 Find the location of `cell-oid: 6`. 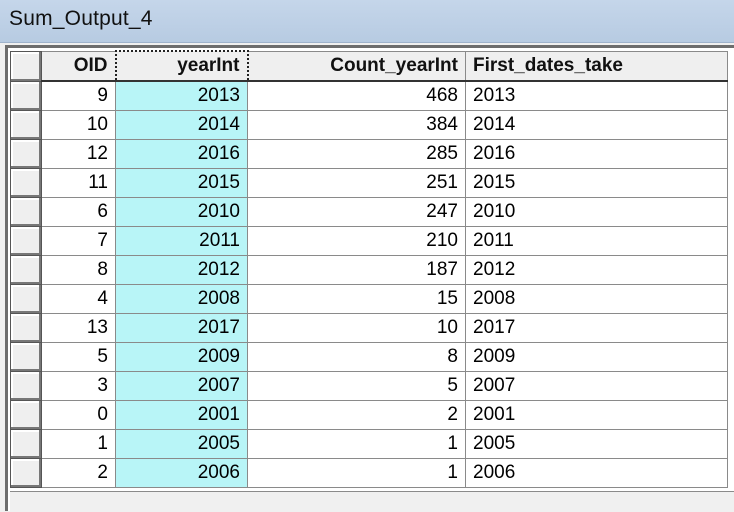

cell-oid: 6 is located at coordinates (78, 211).